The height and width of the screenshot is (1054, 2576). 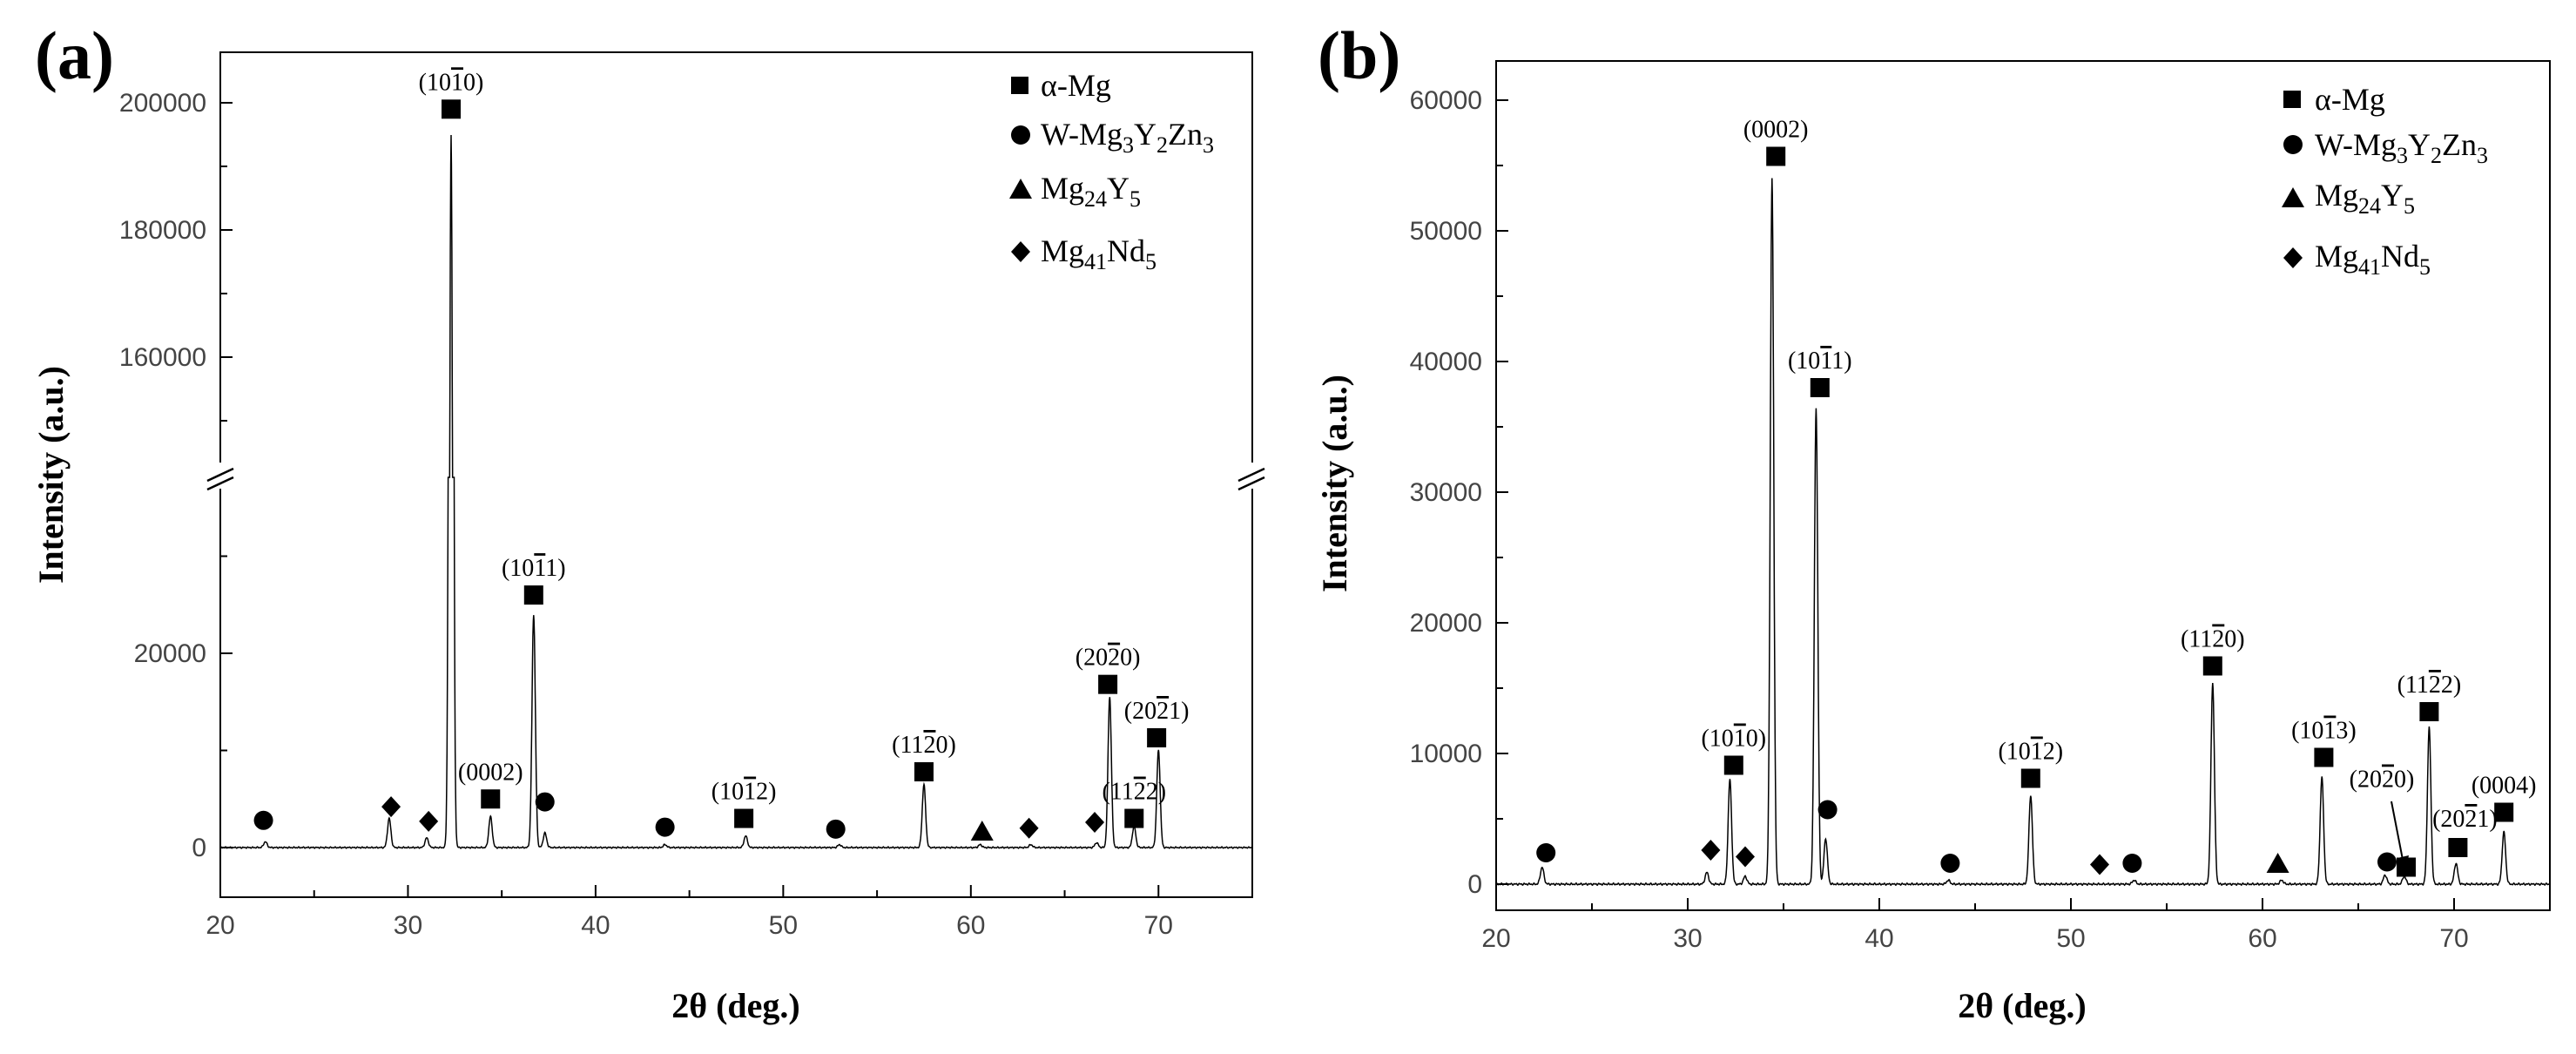 What do you see at coordinates (51, 475) in the screenshot?
I see `panel-a-y-axis-label: Intensity (a.u.)` at bounding box center [51, 475].